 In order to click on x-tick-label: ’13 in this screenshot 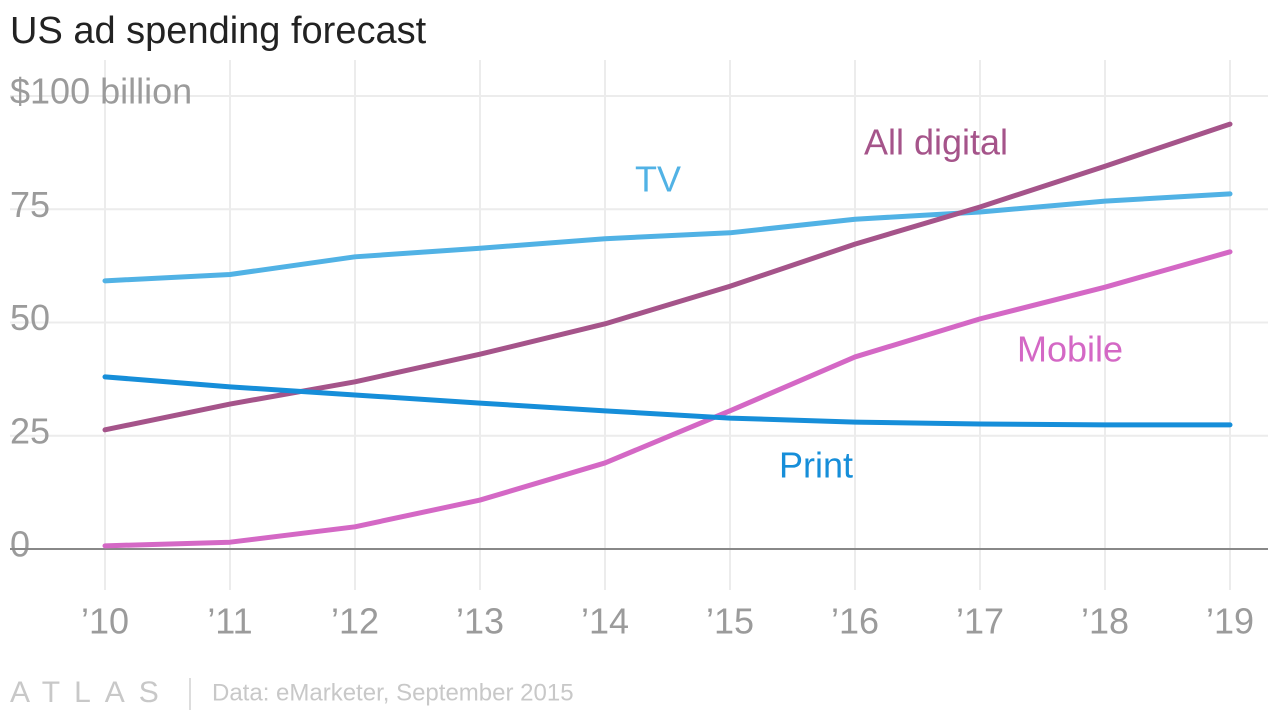, I will do `click(480, 621)`.